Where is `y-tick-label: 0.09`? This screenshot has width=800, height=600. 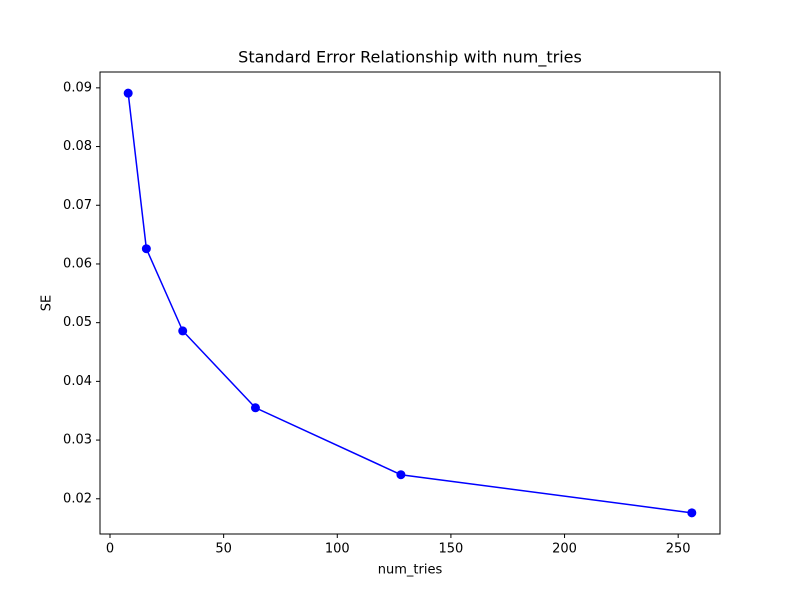 y-tick-label: 0.09 is located at coordinates (77, 87).